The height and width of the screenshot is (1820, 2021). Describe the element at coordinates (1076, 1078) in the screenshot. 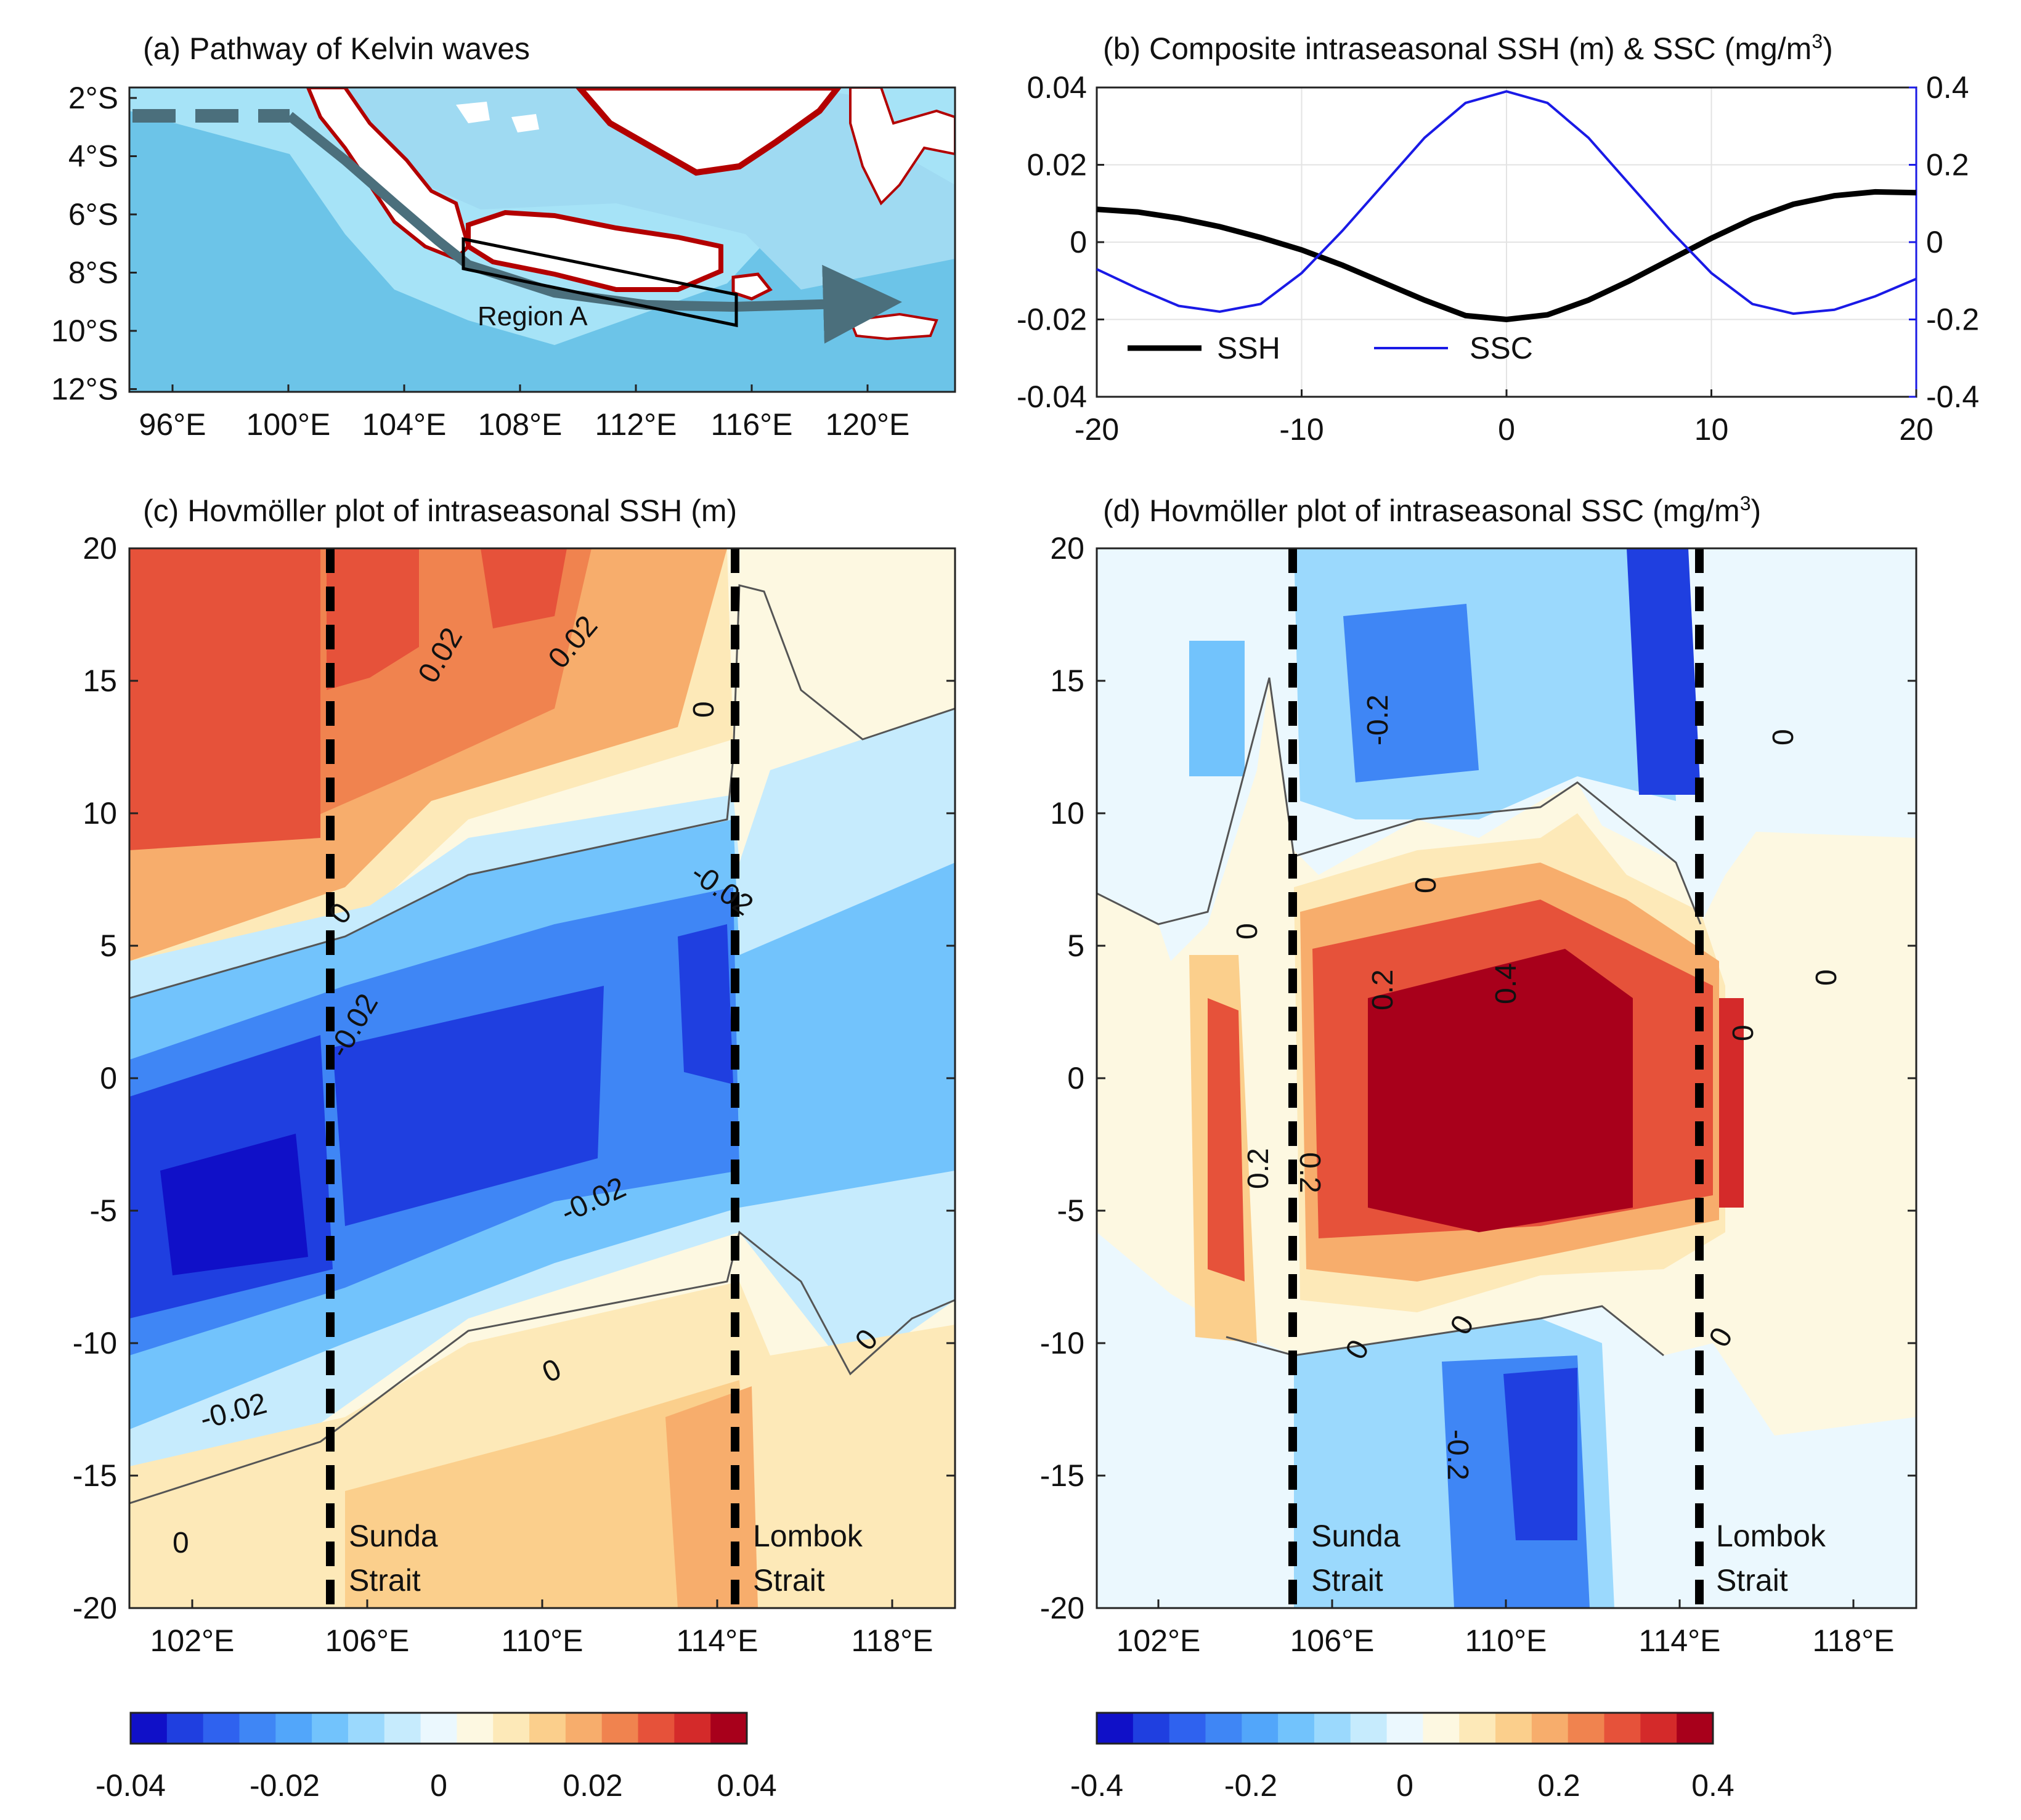

I see `d-ytick-label: 0` at that location.